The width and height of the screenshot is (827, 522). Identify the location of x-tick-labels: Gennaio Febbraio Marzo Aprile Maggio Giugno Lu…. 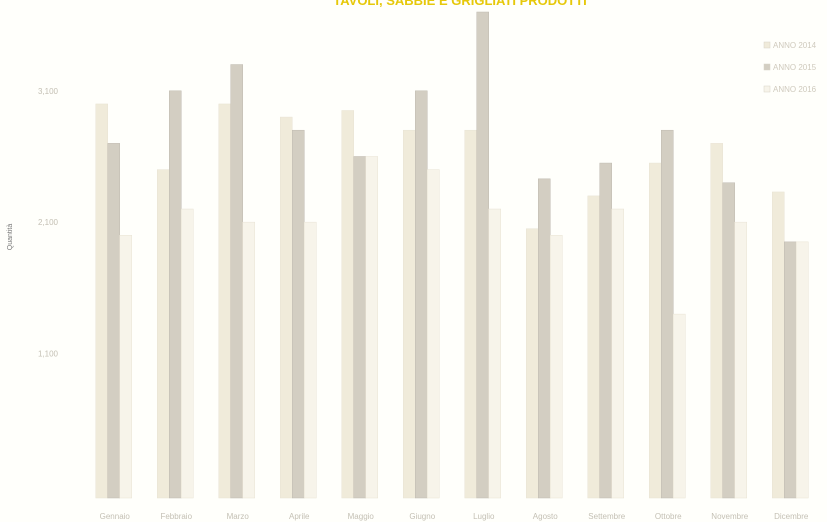
(454, 516).